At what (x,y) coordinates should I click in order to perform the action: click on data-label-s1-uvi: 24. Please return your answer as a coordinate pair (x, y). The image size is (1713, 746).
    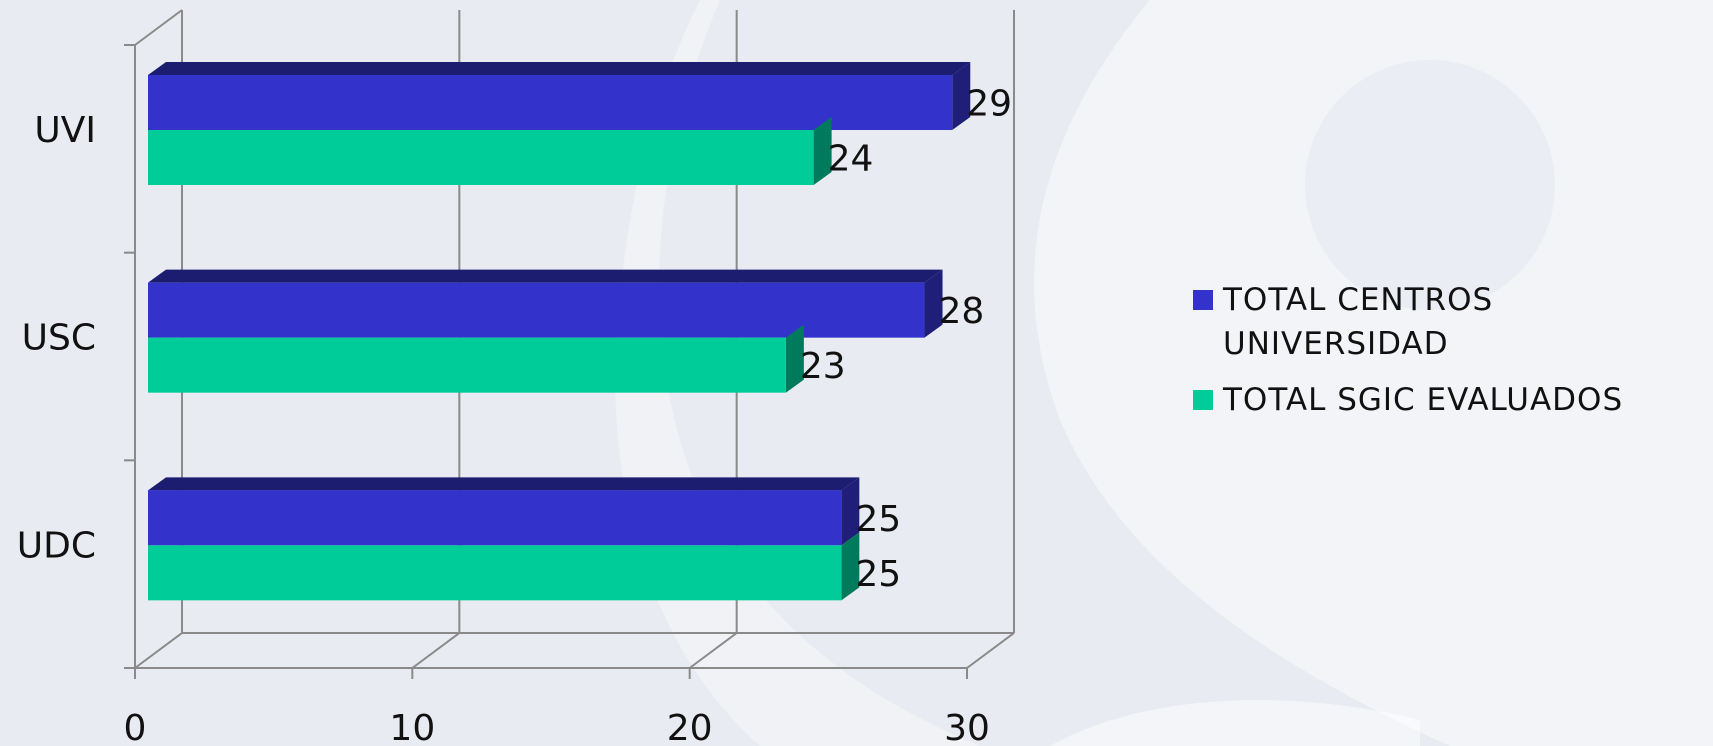
    Looking at the image, I should click on (851, 159).